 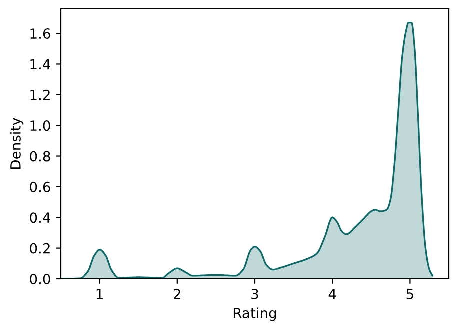 What do you see at coordinates (410, 294) in the screenshot?
I see `x-tick-label: 5` at bounding box center [410, 294].